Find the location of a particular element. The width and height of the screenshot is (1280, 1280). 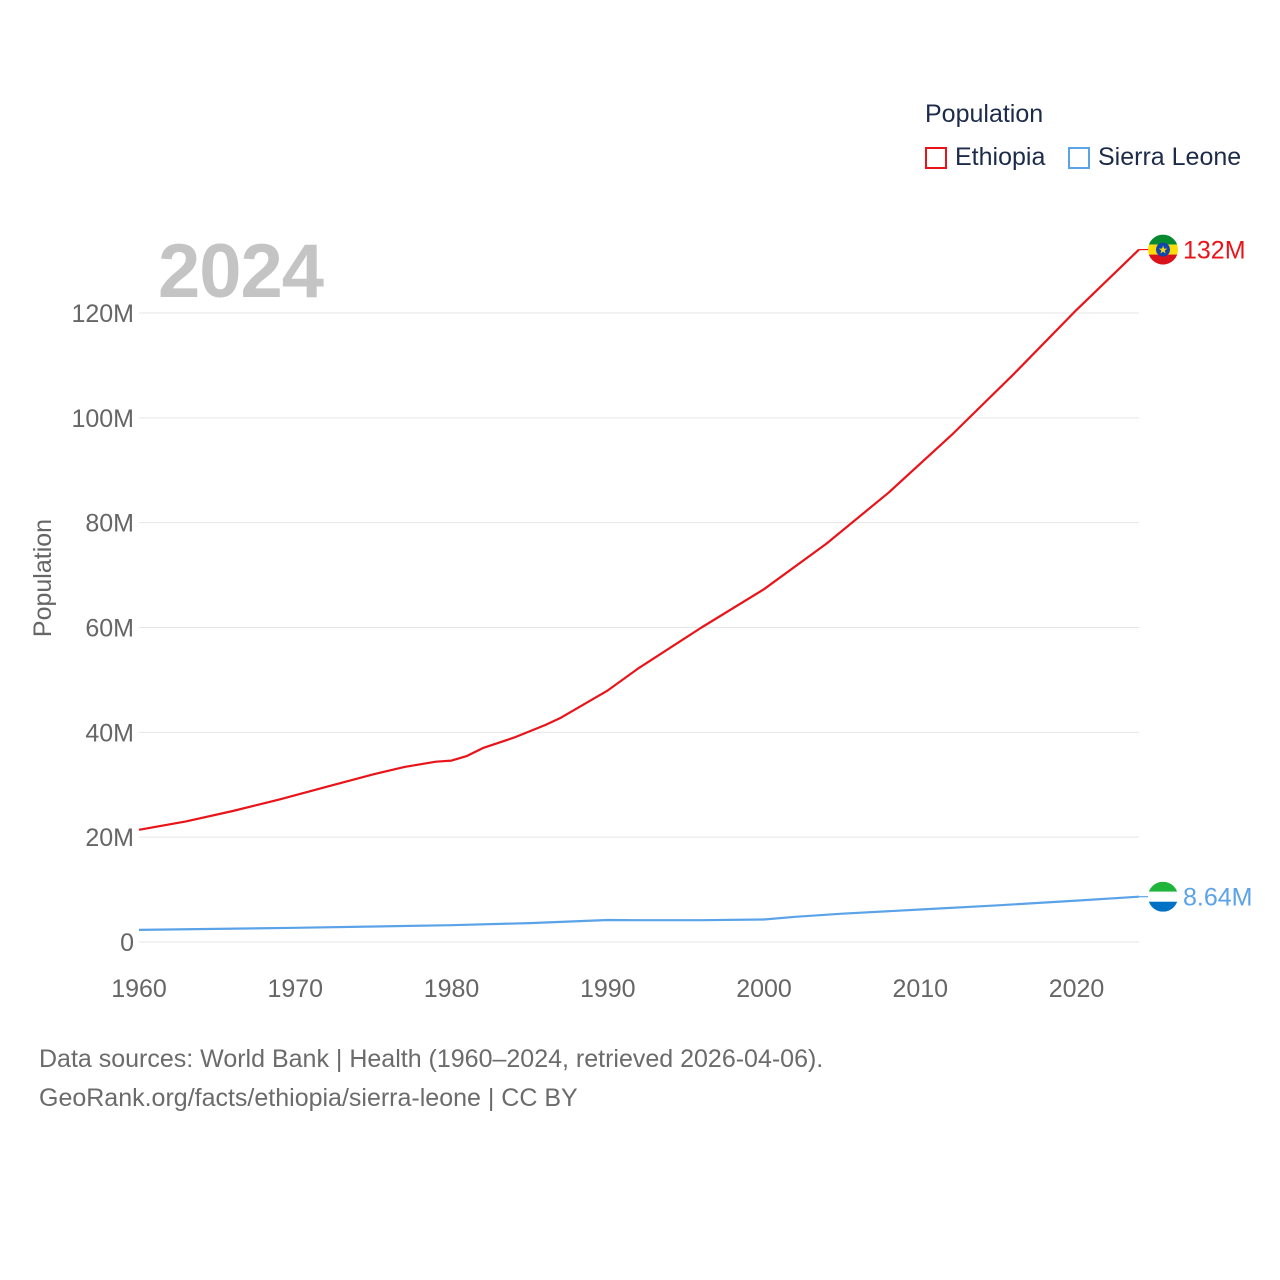

series-line-sierra-leone is located at coordinates (639, 913).